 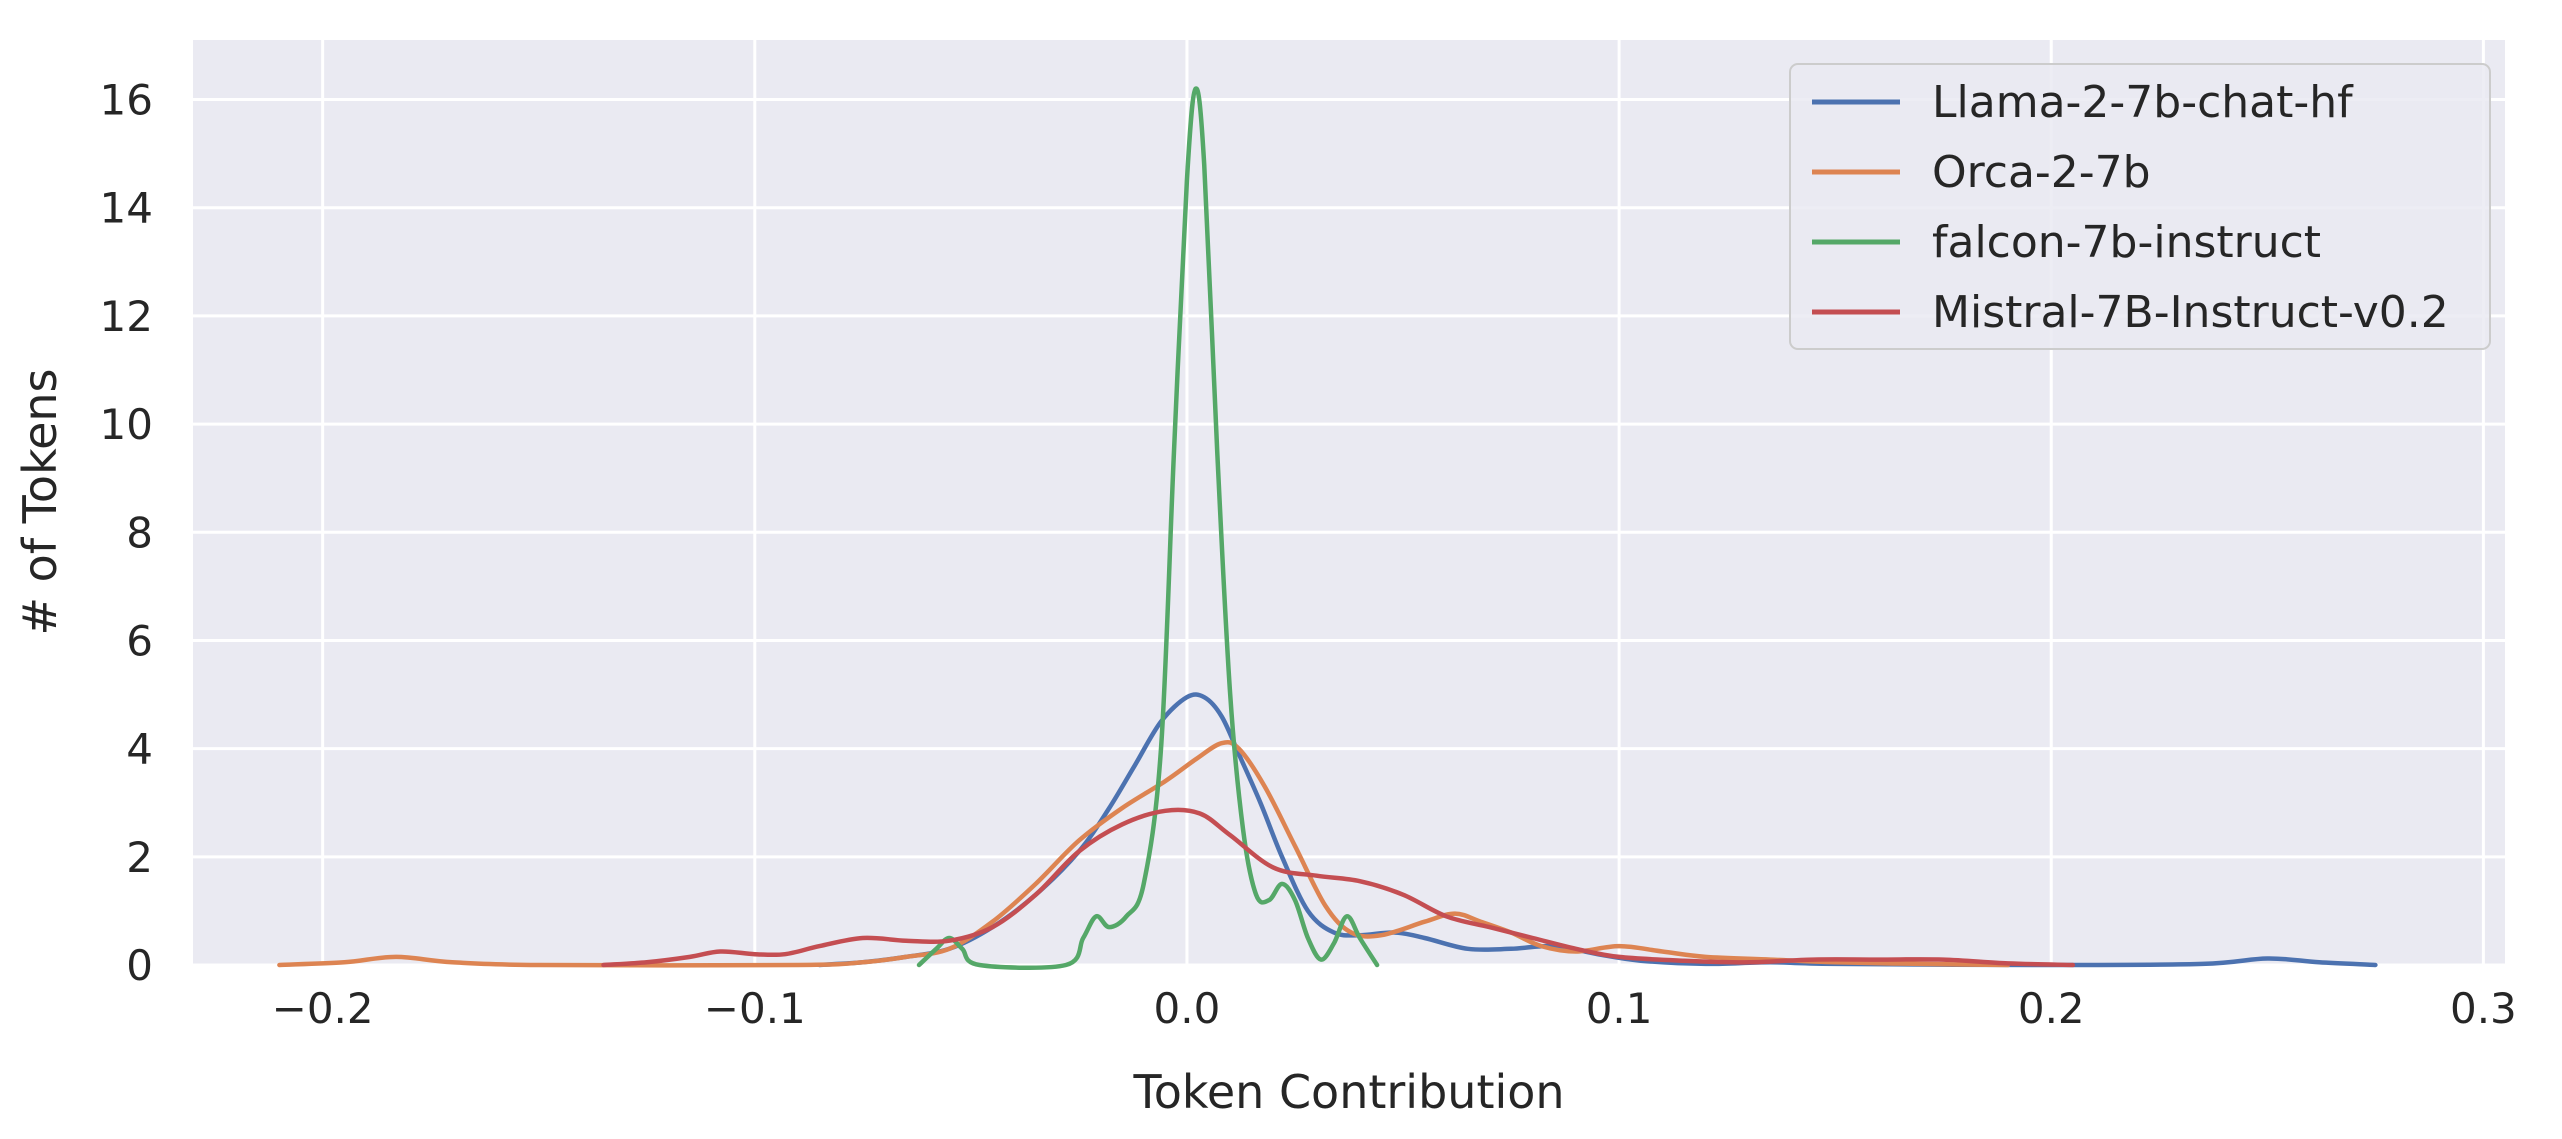 I want to click on y-tick-label: 2, so click(x=139, y=857).